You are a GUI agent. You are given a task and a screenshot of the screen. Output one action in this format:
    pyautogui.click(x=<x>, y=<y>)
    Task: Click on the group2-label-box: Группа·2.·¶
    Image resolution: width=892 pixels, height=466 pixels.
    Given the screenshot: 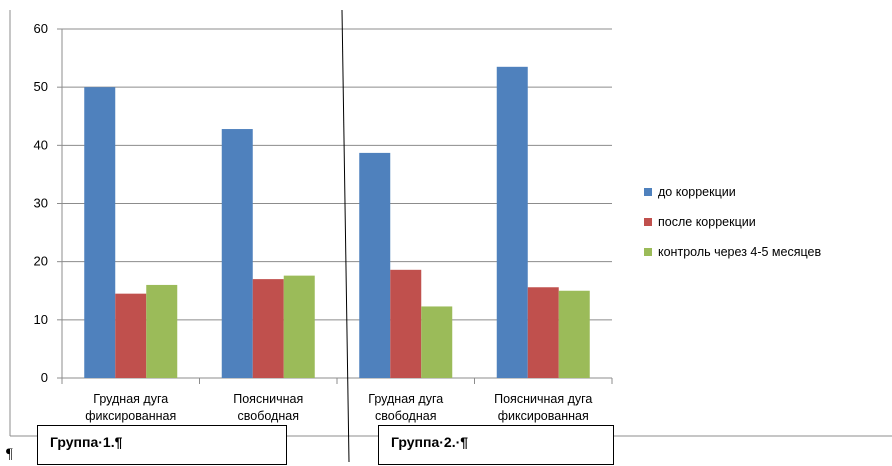 What is the action you would take?
    pyautogui.click(x=496, y=445)
    